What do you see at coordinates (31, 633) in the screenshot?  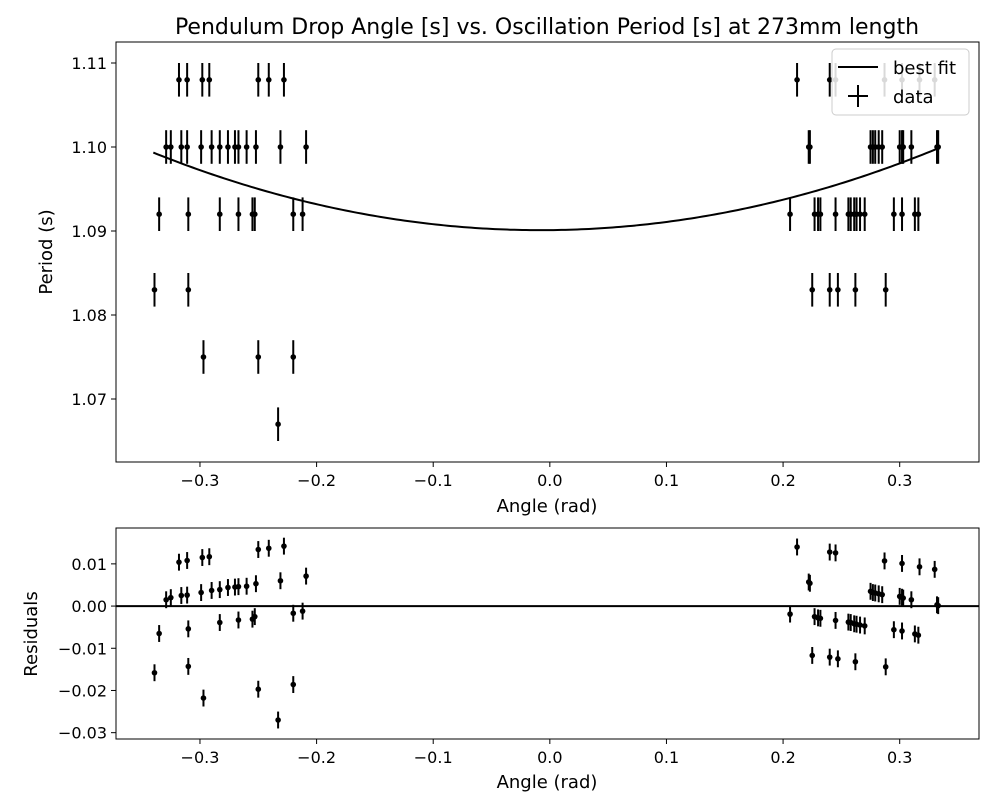 I see `residuals-y-axis-label: Residuals` at bounding box center [31, 633].